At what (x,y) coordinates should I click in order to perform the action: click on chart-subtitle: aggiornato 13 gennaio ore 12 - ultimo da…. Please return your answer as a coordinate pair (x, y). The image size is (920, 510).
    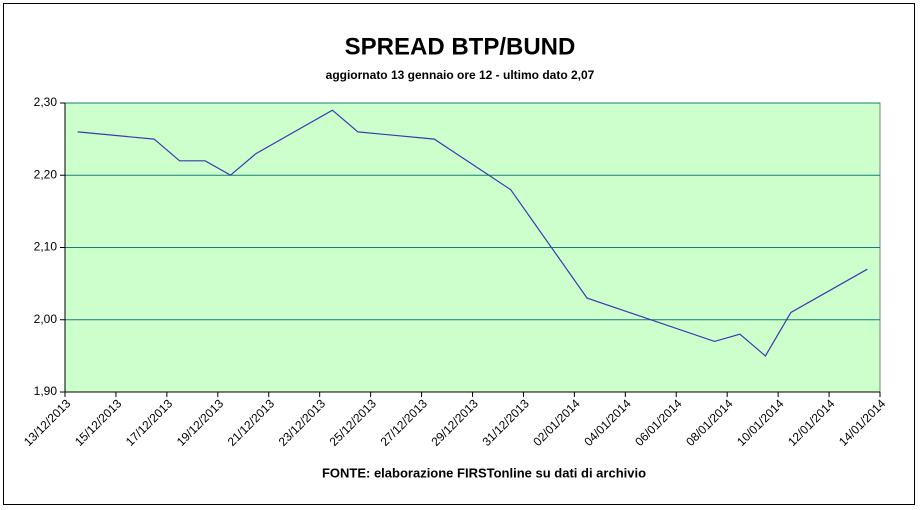
    Looking at the image, I should click on (460, 75).